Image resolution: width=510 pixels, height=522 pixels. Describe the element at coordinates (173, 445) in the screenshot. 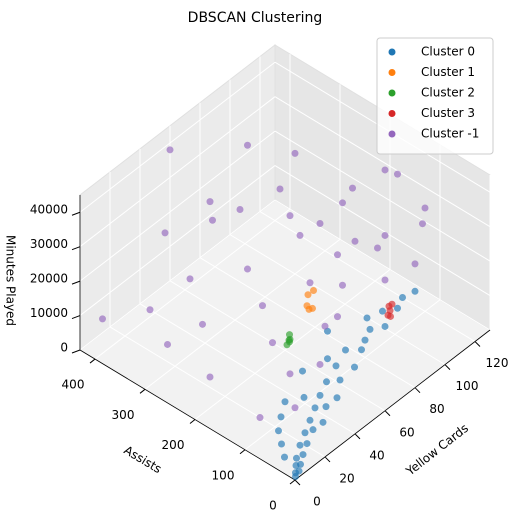

I see `y-tick-label: 200` at that location.